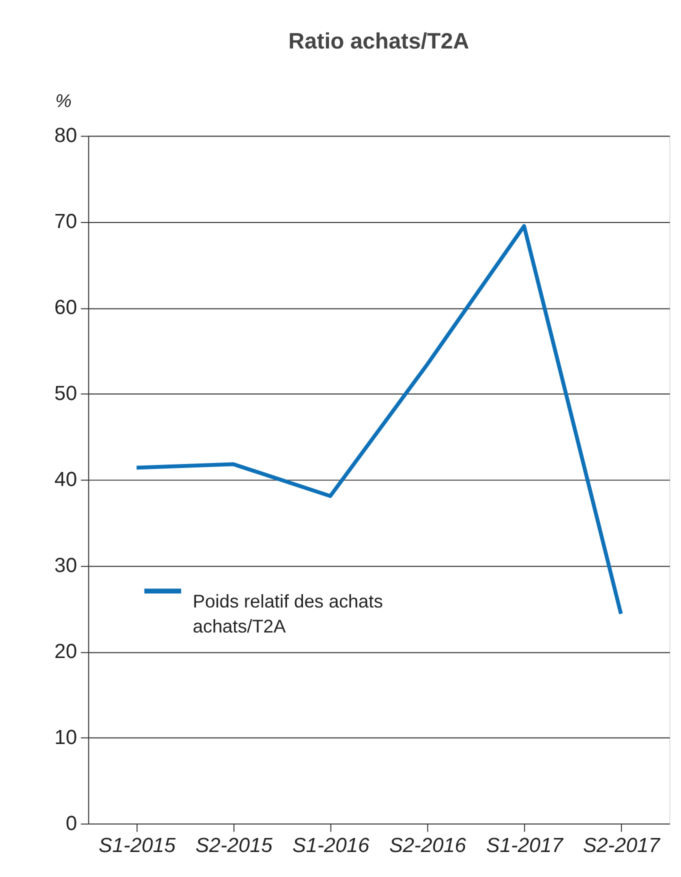  Describe the element at coordinates (66, 565) in the screenshot. I see `y-tick-label: 30` at that location.